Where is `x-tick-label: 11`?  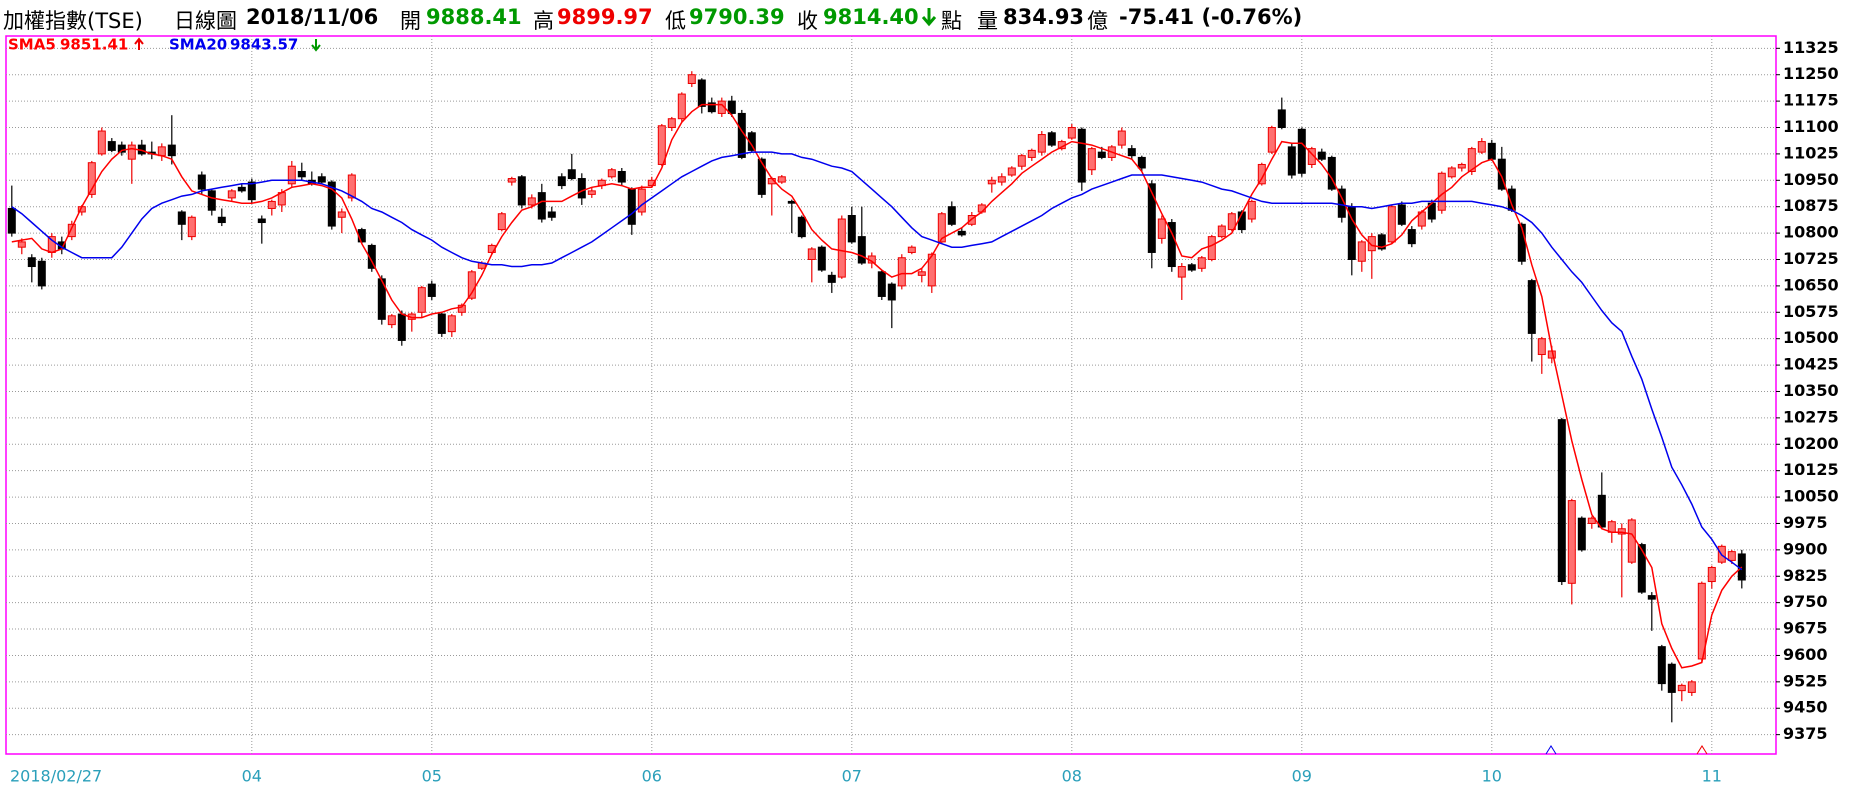
x-tick-label: 11 is located at coordinates (1712, 776).